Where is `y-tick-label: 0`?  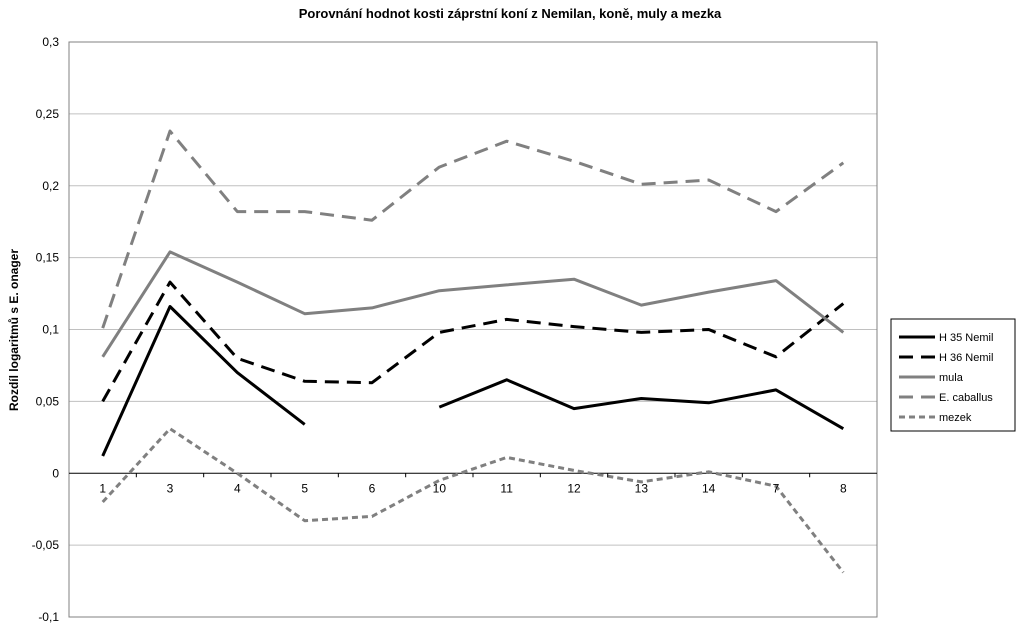
y-tick-label: 0 is located at coordinates (55, 473).